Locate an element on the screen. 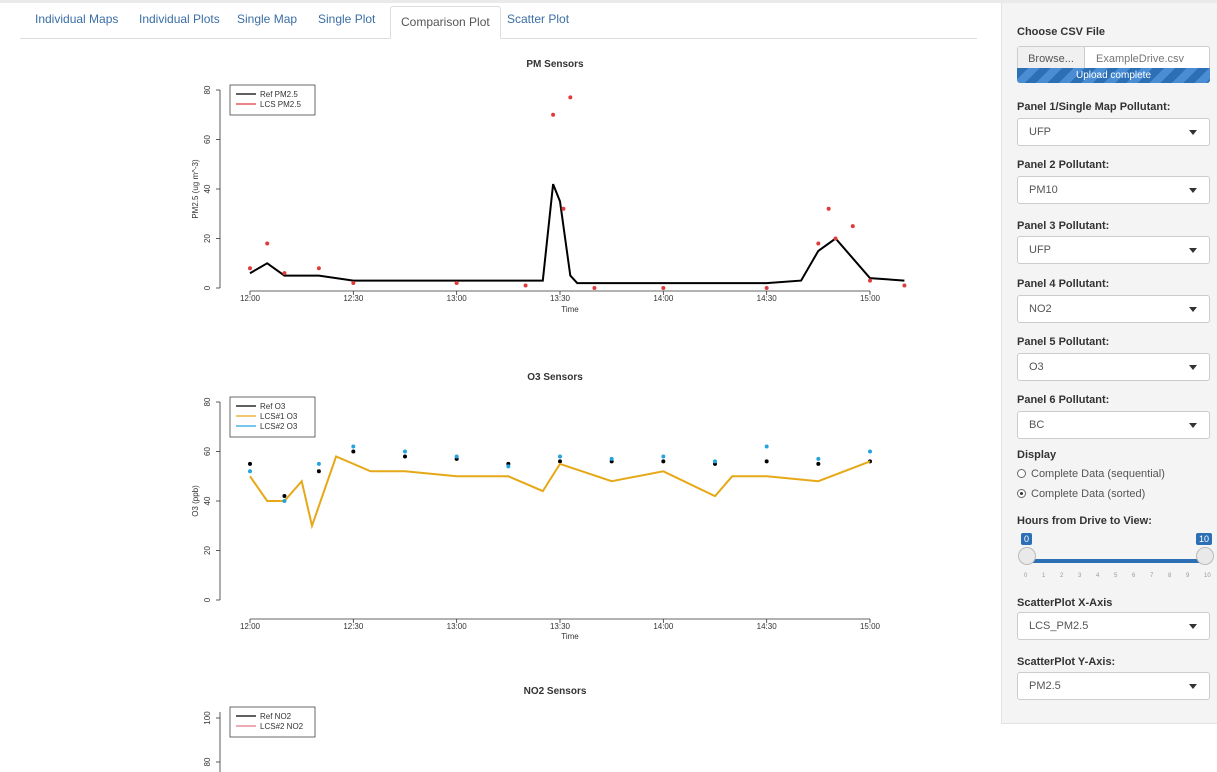  slider-tick-label: 8 is located at coordinates (1170, 576).